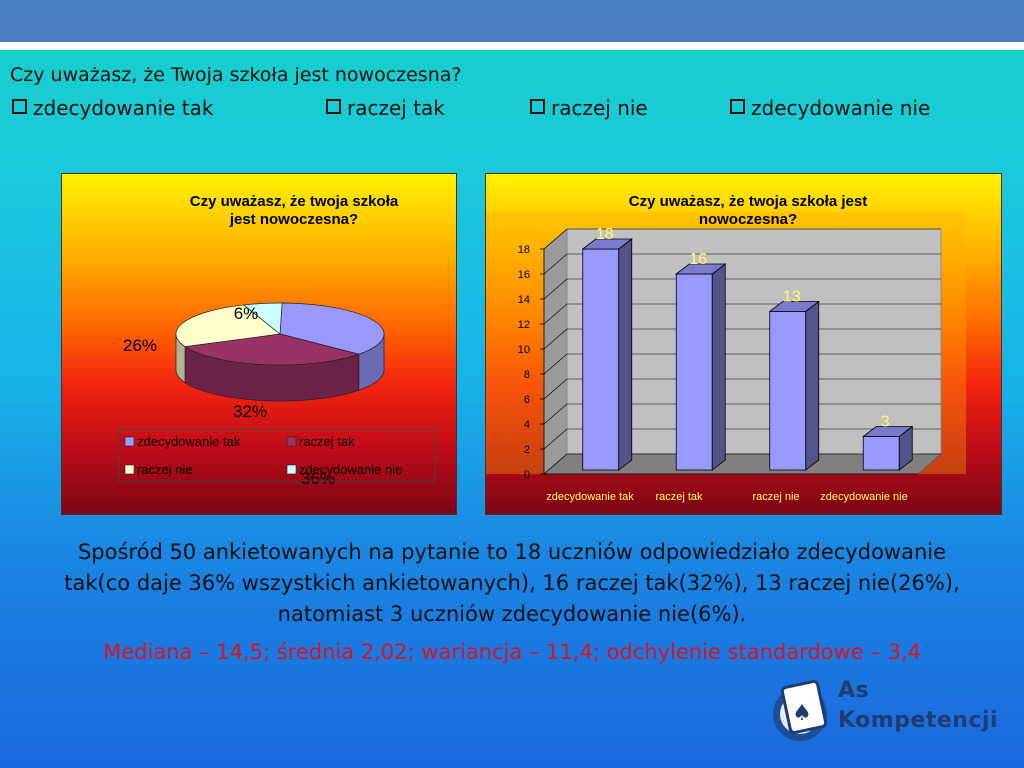  What do you see at coordinates (679, 497) in the screenshot?
I see `bar-category-label-1: raczej tak` at bounding box center [679, 497].